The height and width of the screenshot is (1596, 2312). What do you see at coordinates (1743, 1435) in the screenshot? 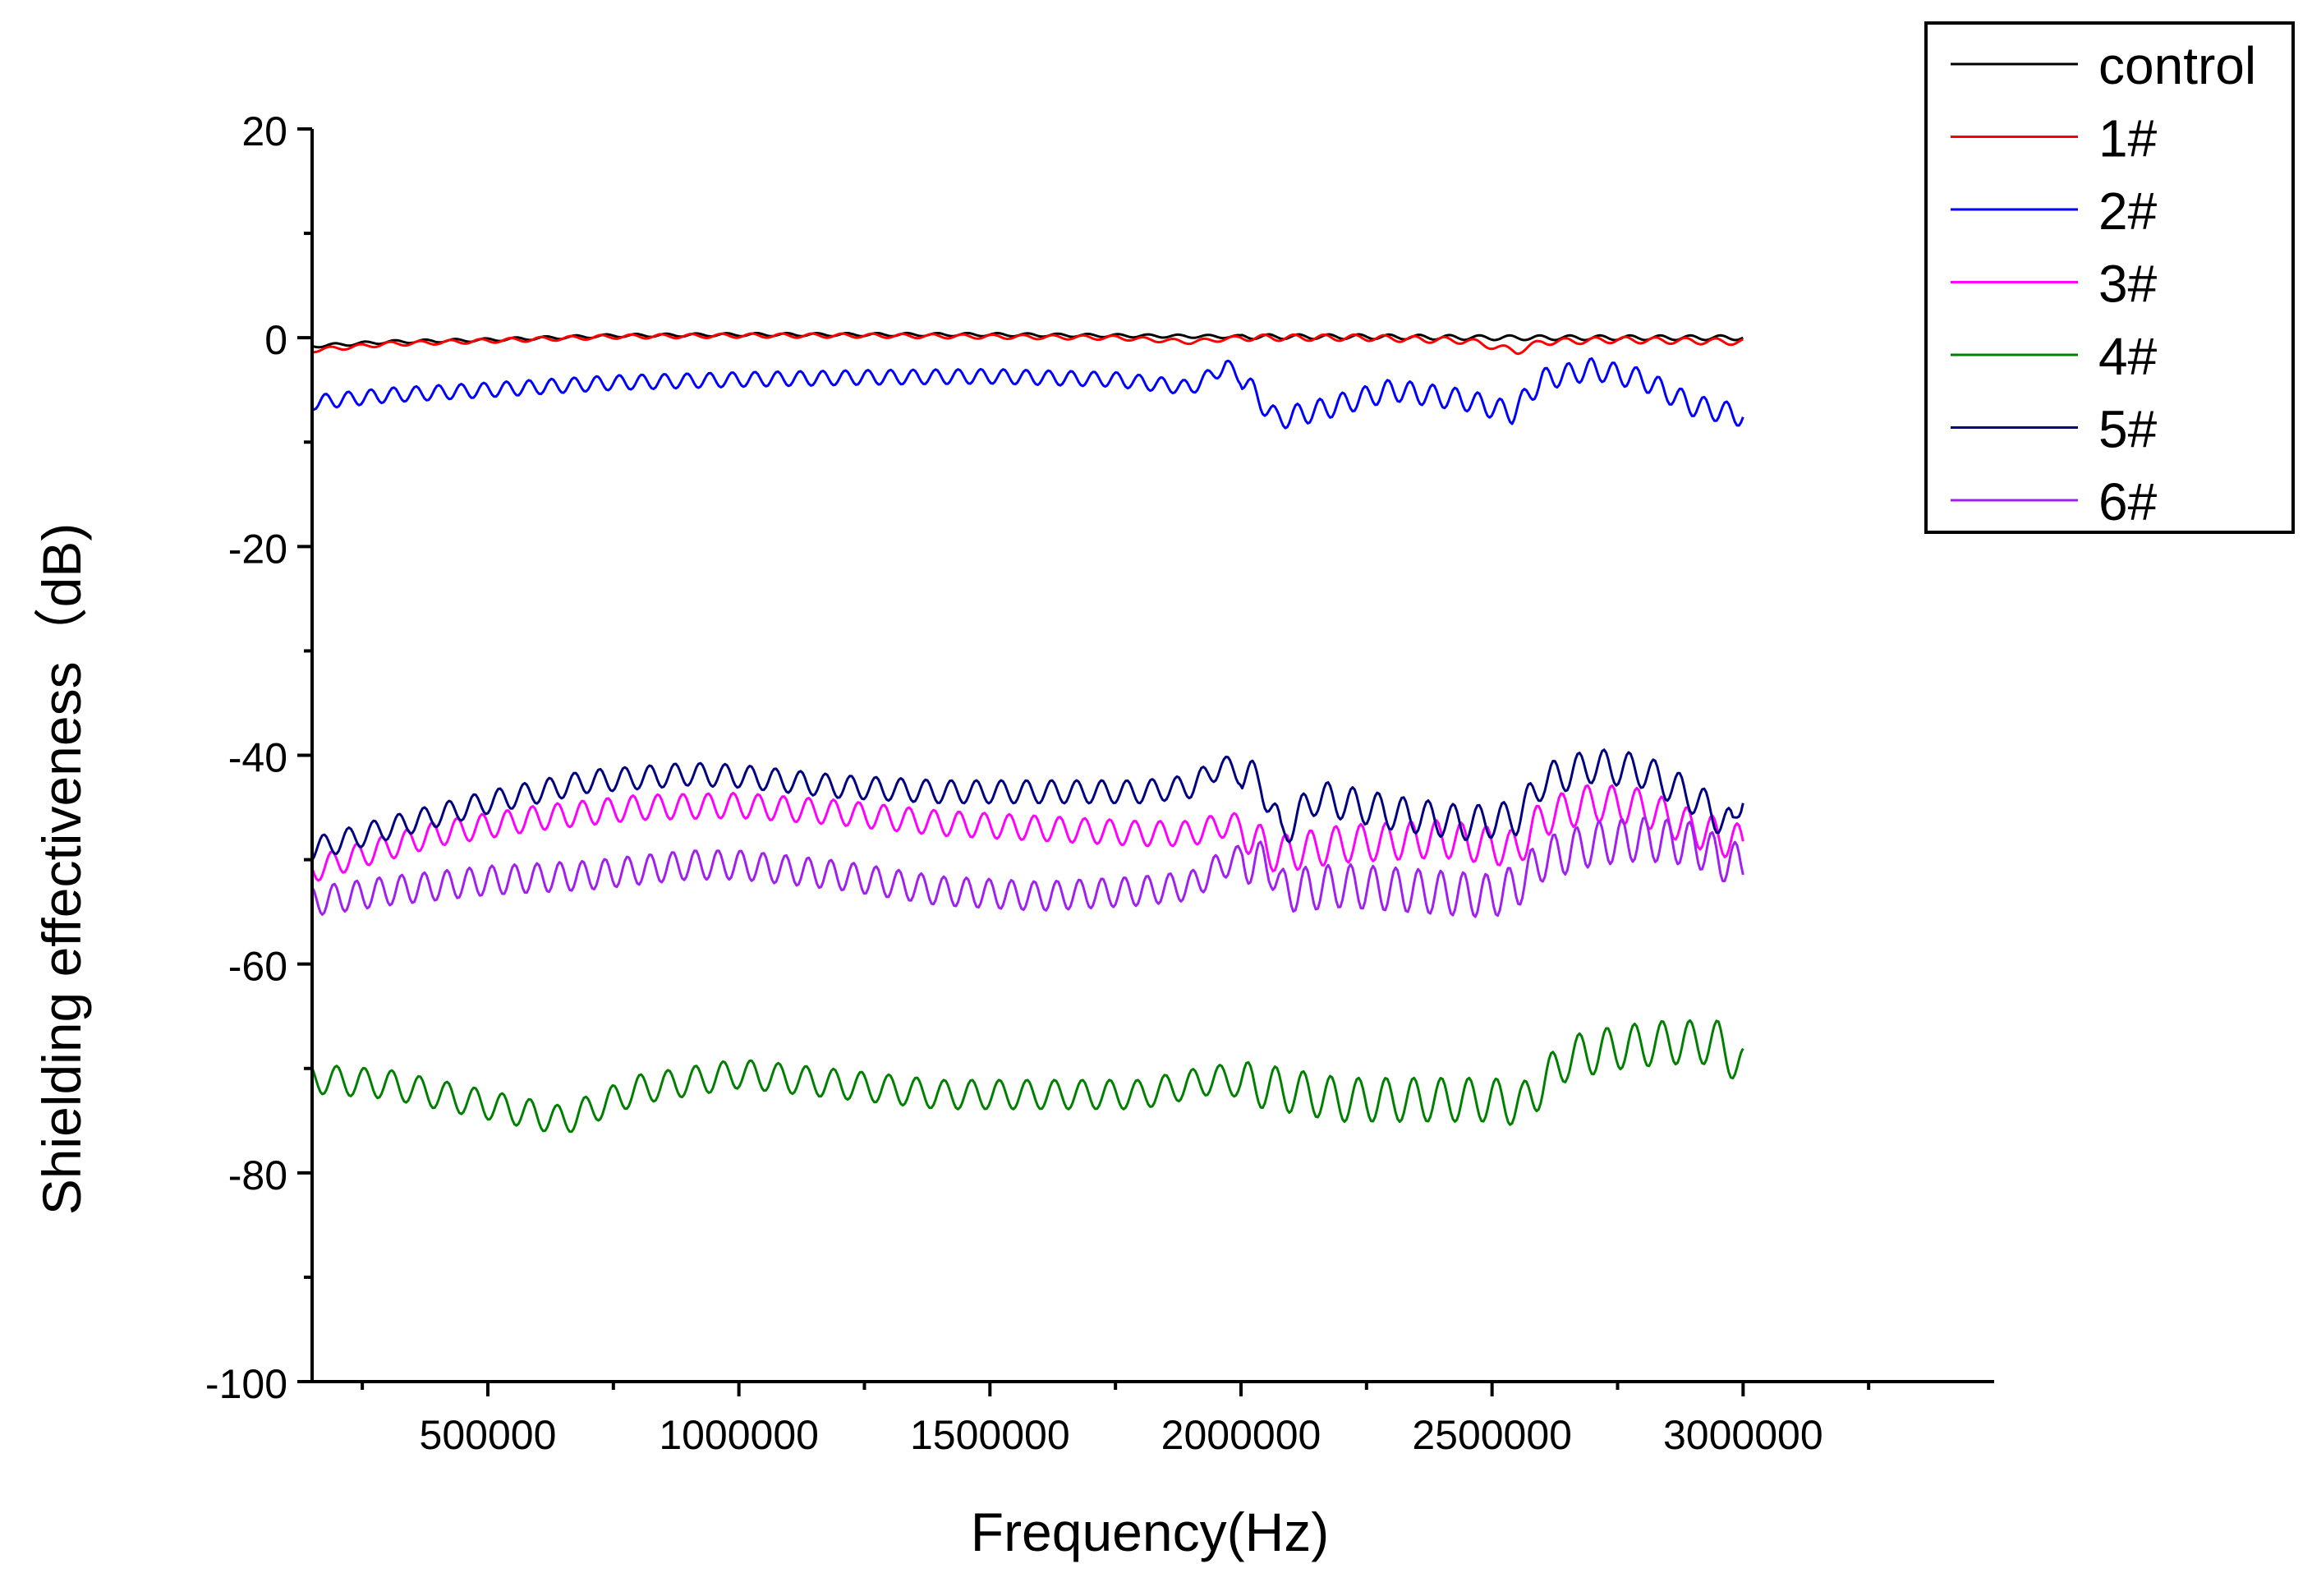
I see `x-tick-label: 3000000` at bounding box center [1743, 1435].